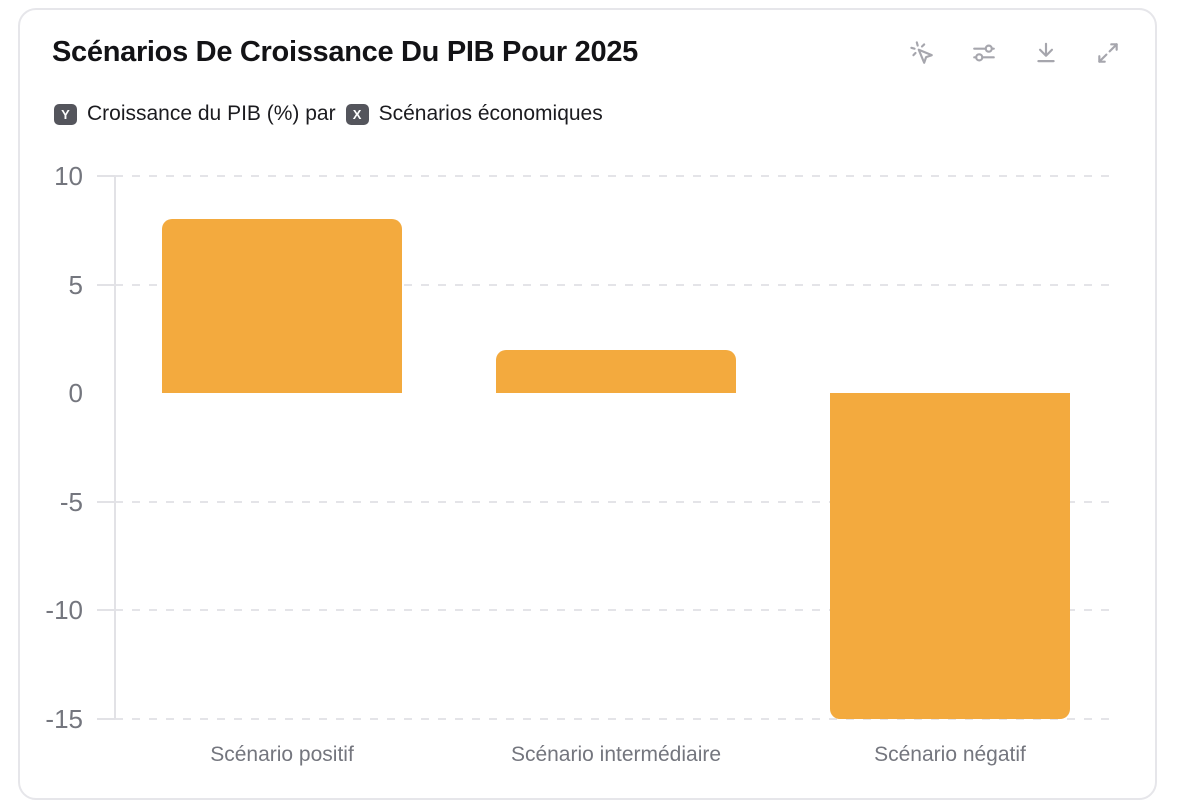 The width and height of the screenshot is (1182, 812). Describe the element at coordinates (282, 754) in the screenshot. I see `x-category-label: Scénario positif` at that location.